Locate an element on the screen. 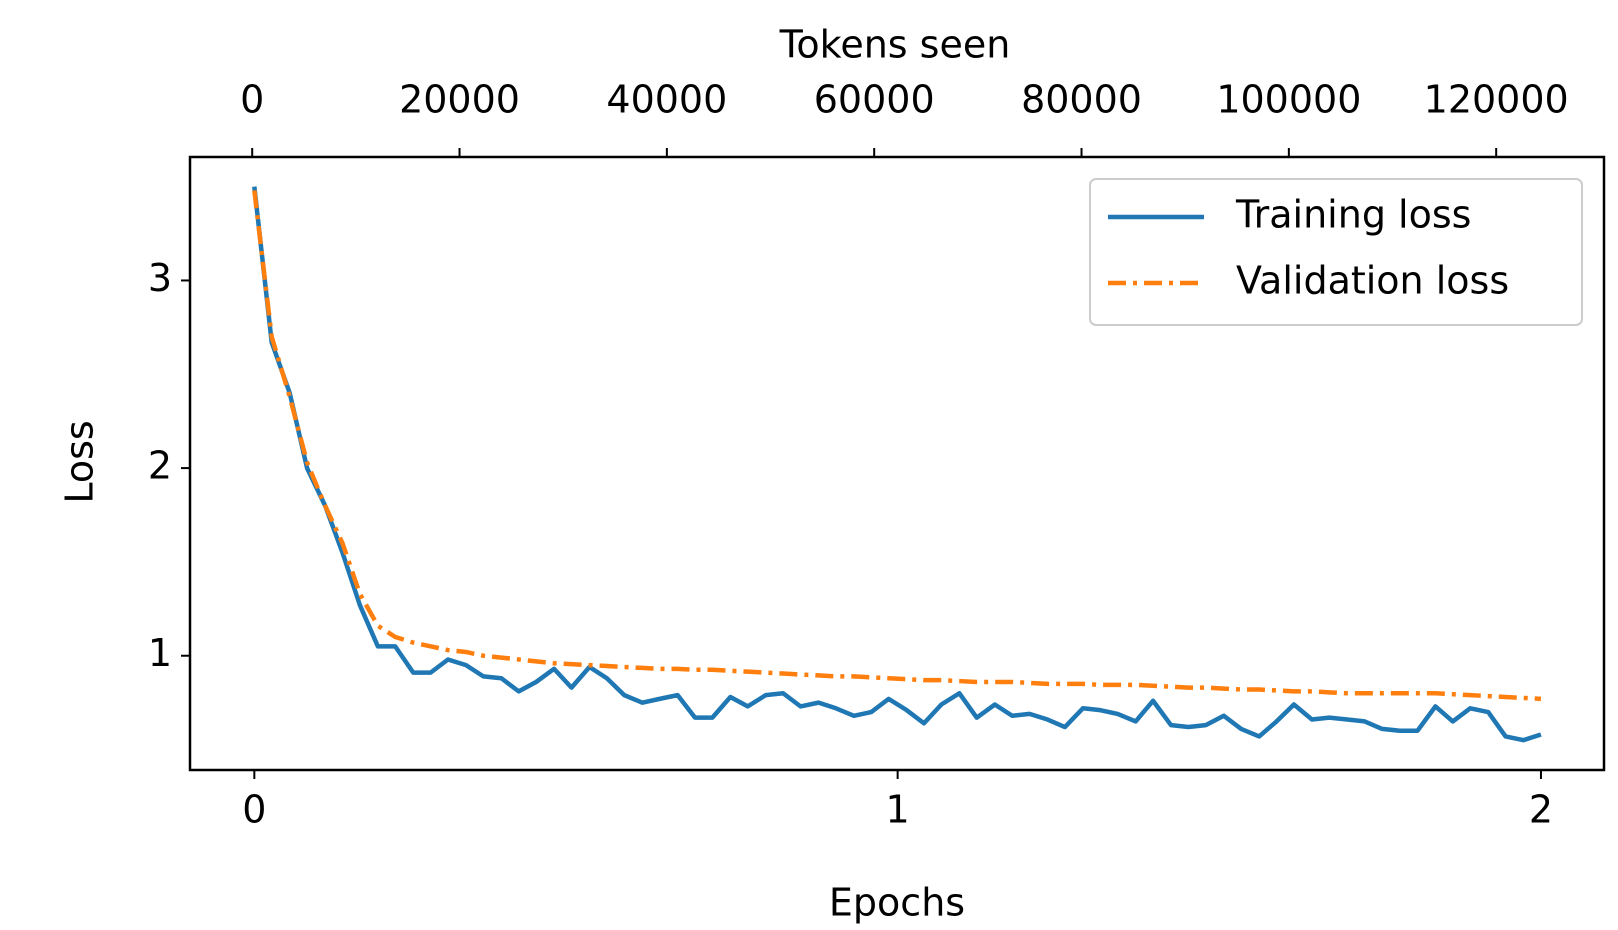 The height and width of the screenshot is (930, 1618). x-tick-label: 2 is located at coordinates (1541, 810).